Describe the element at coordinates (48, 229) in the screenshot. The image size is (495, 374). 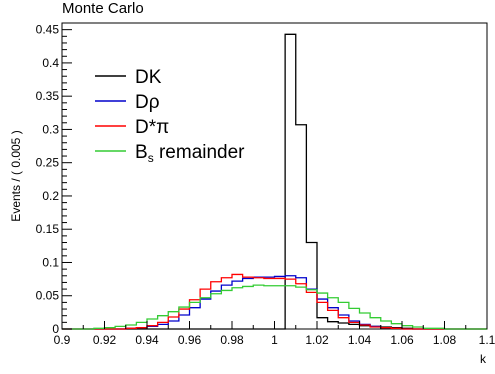
I see `y-tick-label: 0.15` at that location.